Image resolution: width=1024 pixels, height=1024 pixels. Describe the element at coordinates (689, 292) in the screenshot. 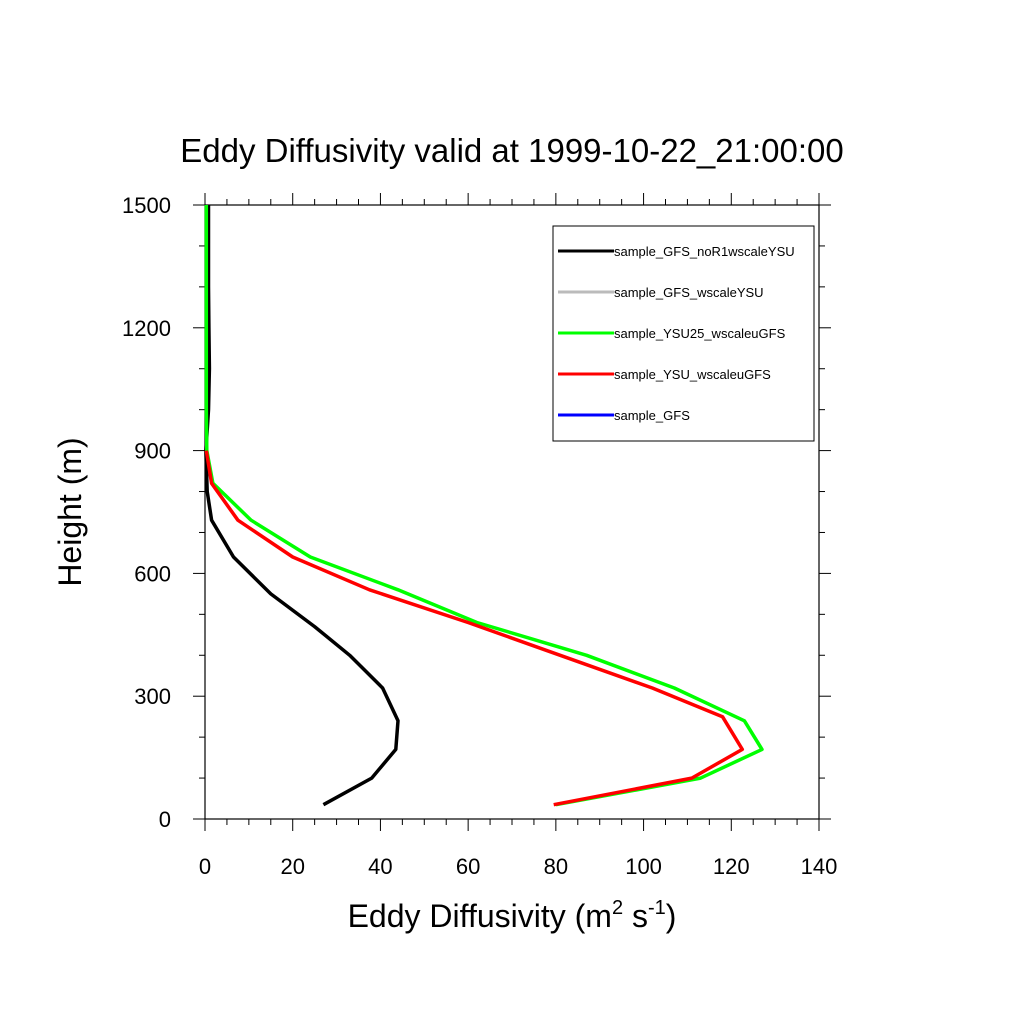

I see `legend-label: sample_GFS_wscaleYSU` at that location.